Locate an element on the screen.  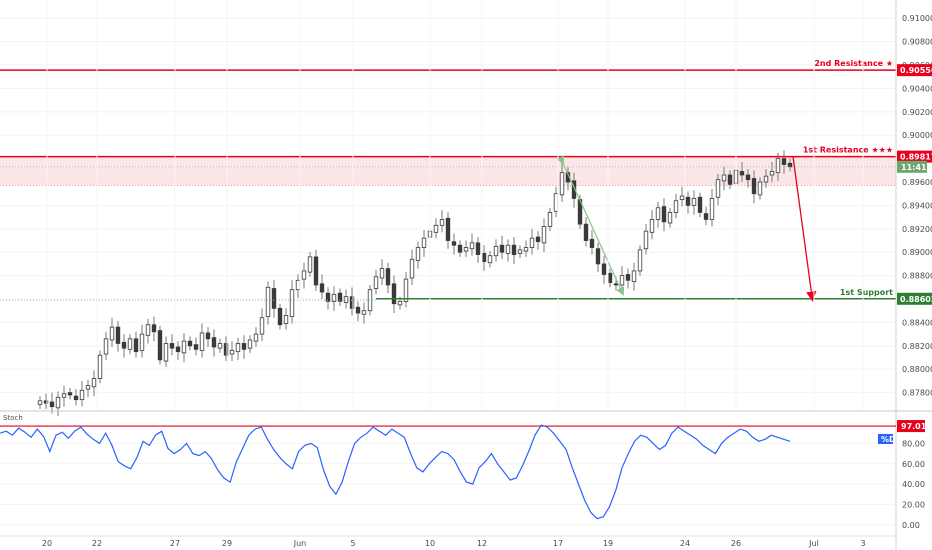
stoch-level-badge is located at coordinates (911, 426).